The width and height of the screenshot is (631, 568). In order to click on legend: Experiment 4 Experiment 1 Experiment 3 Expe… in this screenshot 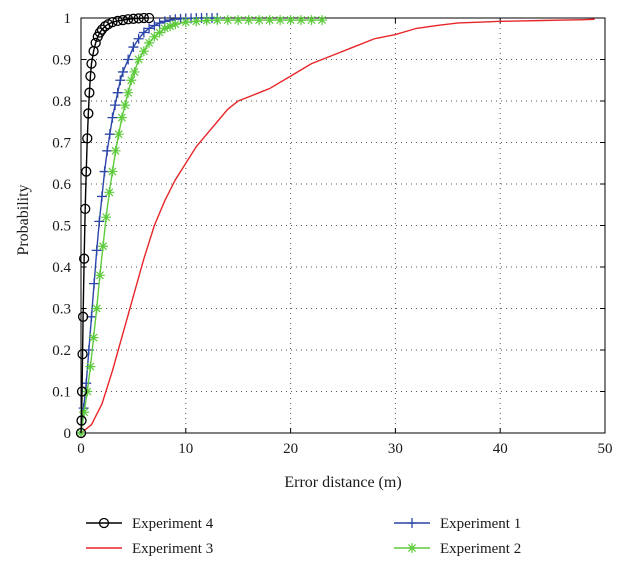, I will do `click(303, 536)`.